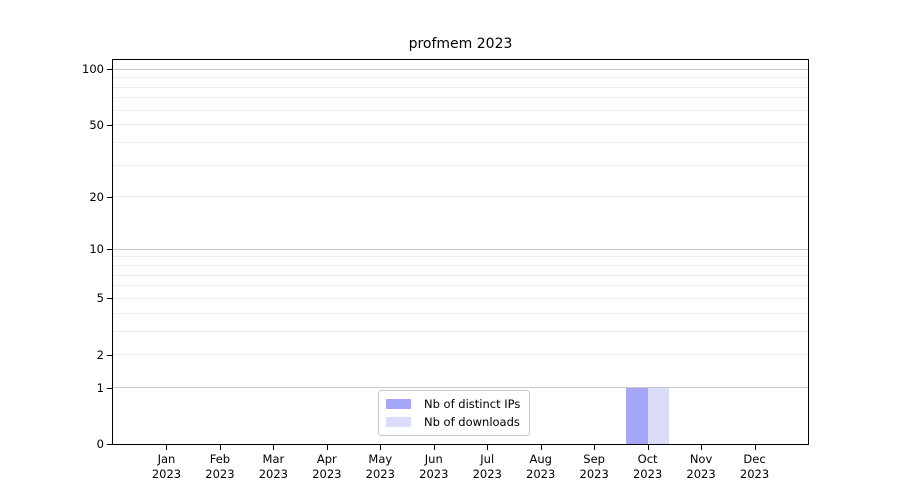  What do you see at coordinates (398, 404) in the screenshot?
I see `legend-swatch-distinct-ips` at bounding box center [398, 404].